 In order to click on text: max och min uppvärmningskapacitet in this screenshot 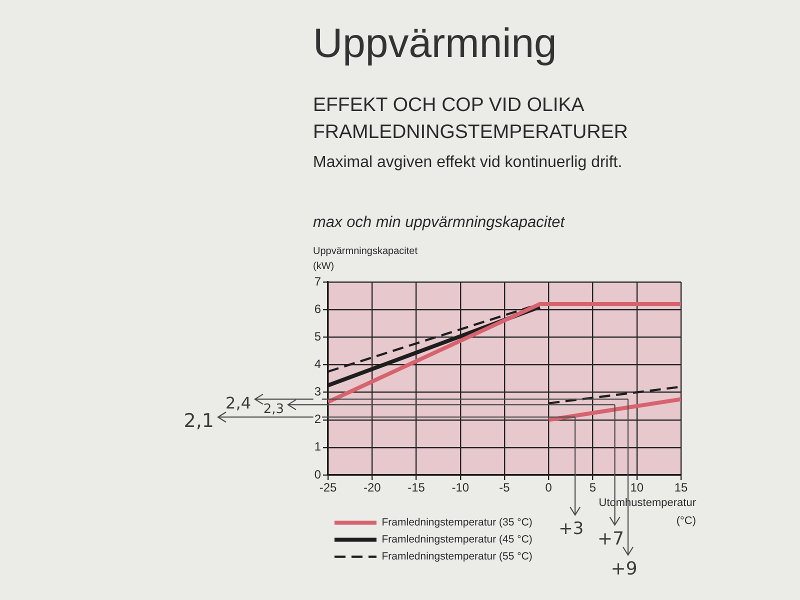, I will do `click(439, 223)`.